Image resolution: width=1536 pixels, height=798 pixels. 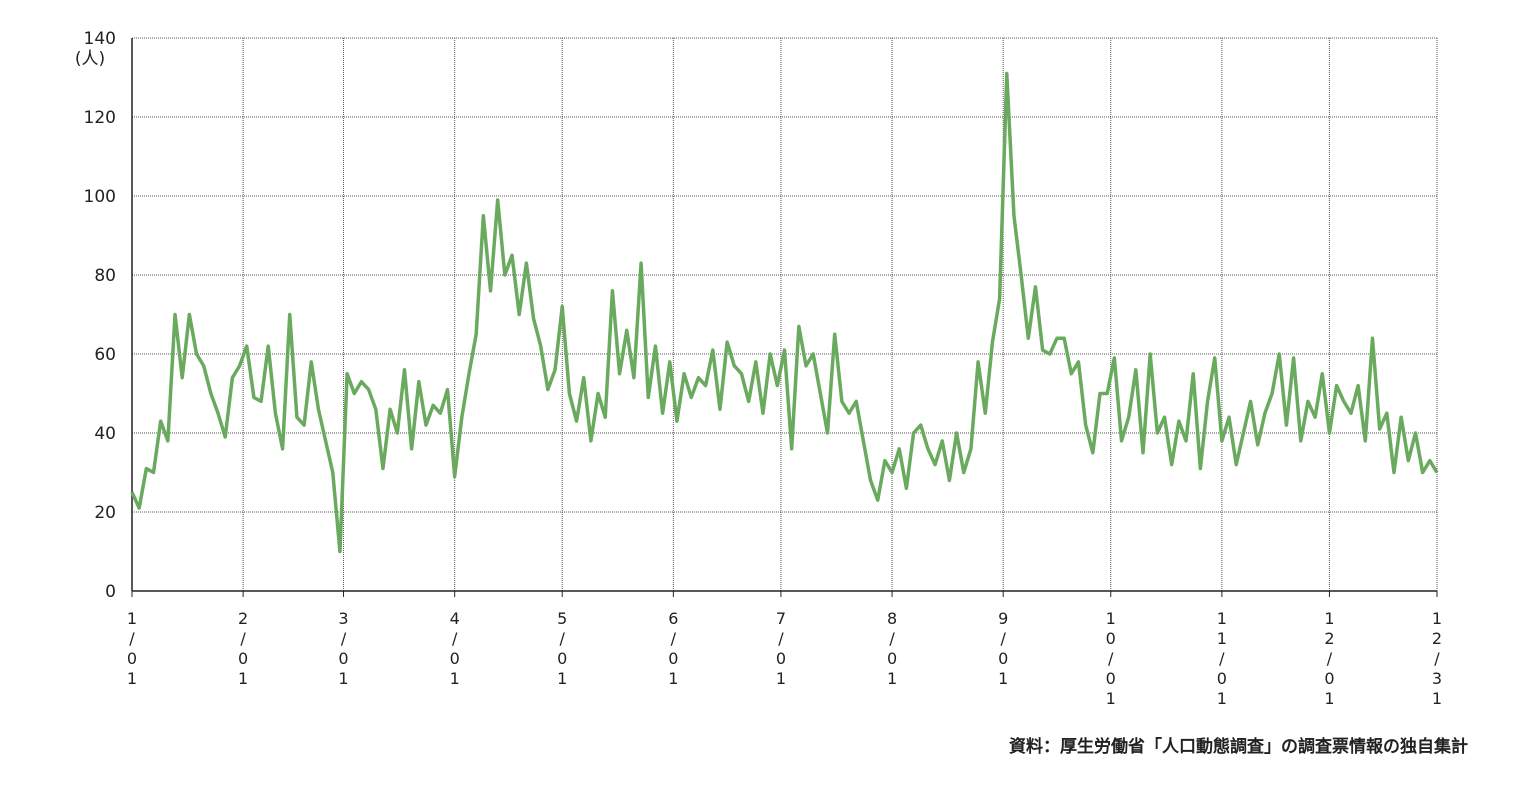 I want to click on x-tick-label: 6/01, so click(x=673, y=649).